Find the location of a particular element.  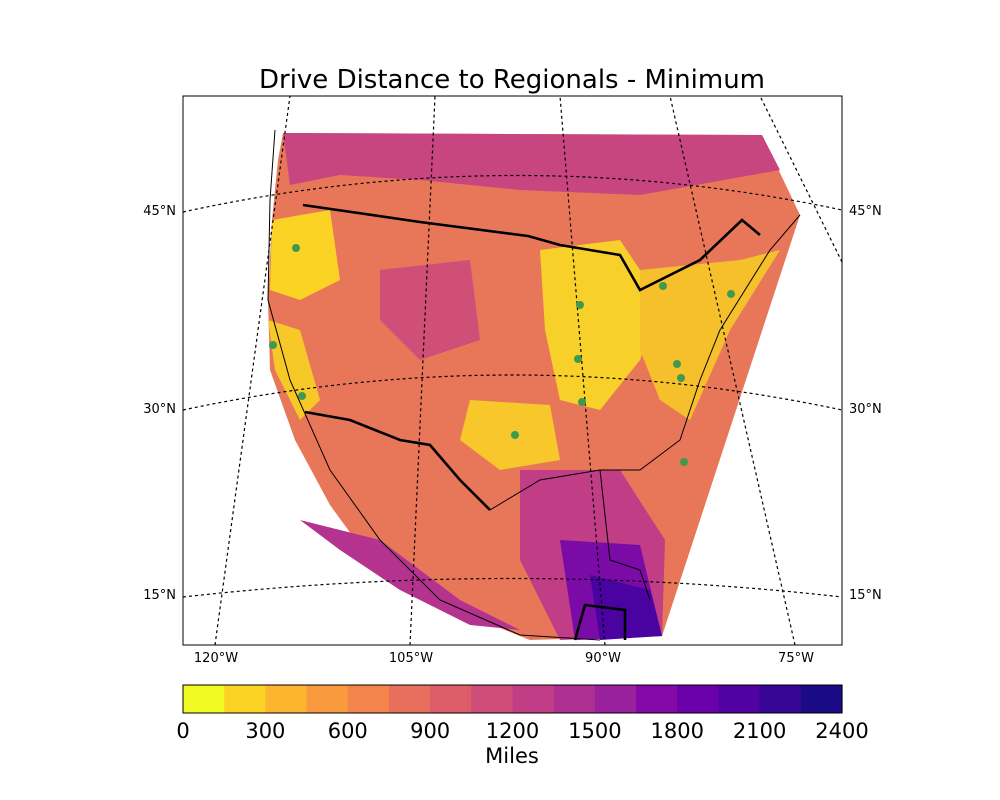

lat-label-right-30: 30°N is located at coordinates (865, 409).